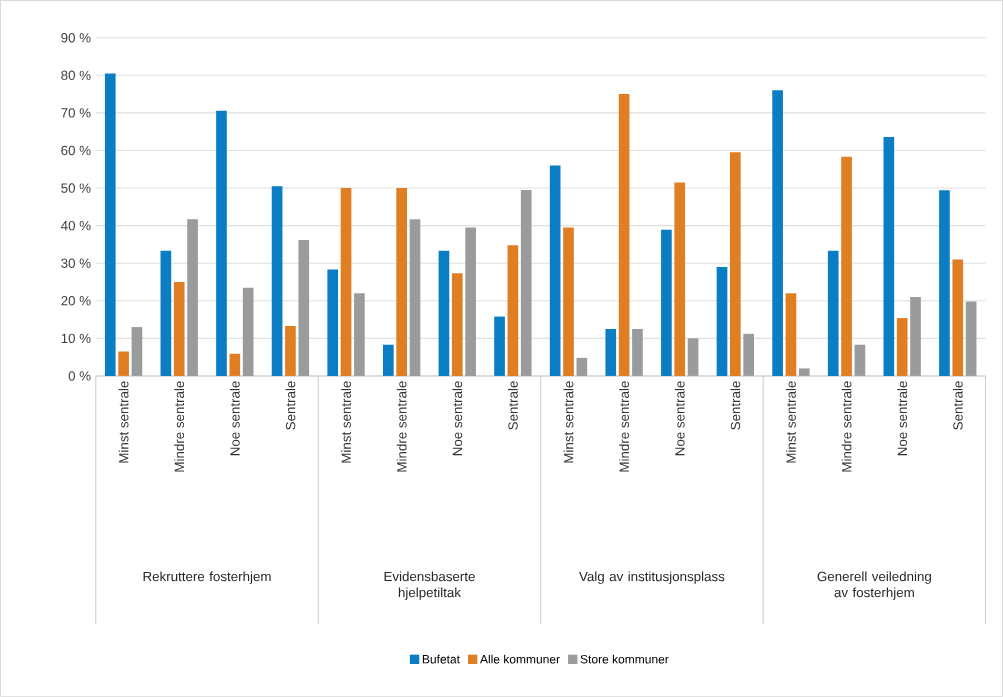 The height and width of the screenshot is (697, 1003). Describe the element at coordinates (76, 150) in the screenshot. I see `y-tick-label: 60 %` at that location.